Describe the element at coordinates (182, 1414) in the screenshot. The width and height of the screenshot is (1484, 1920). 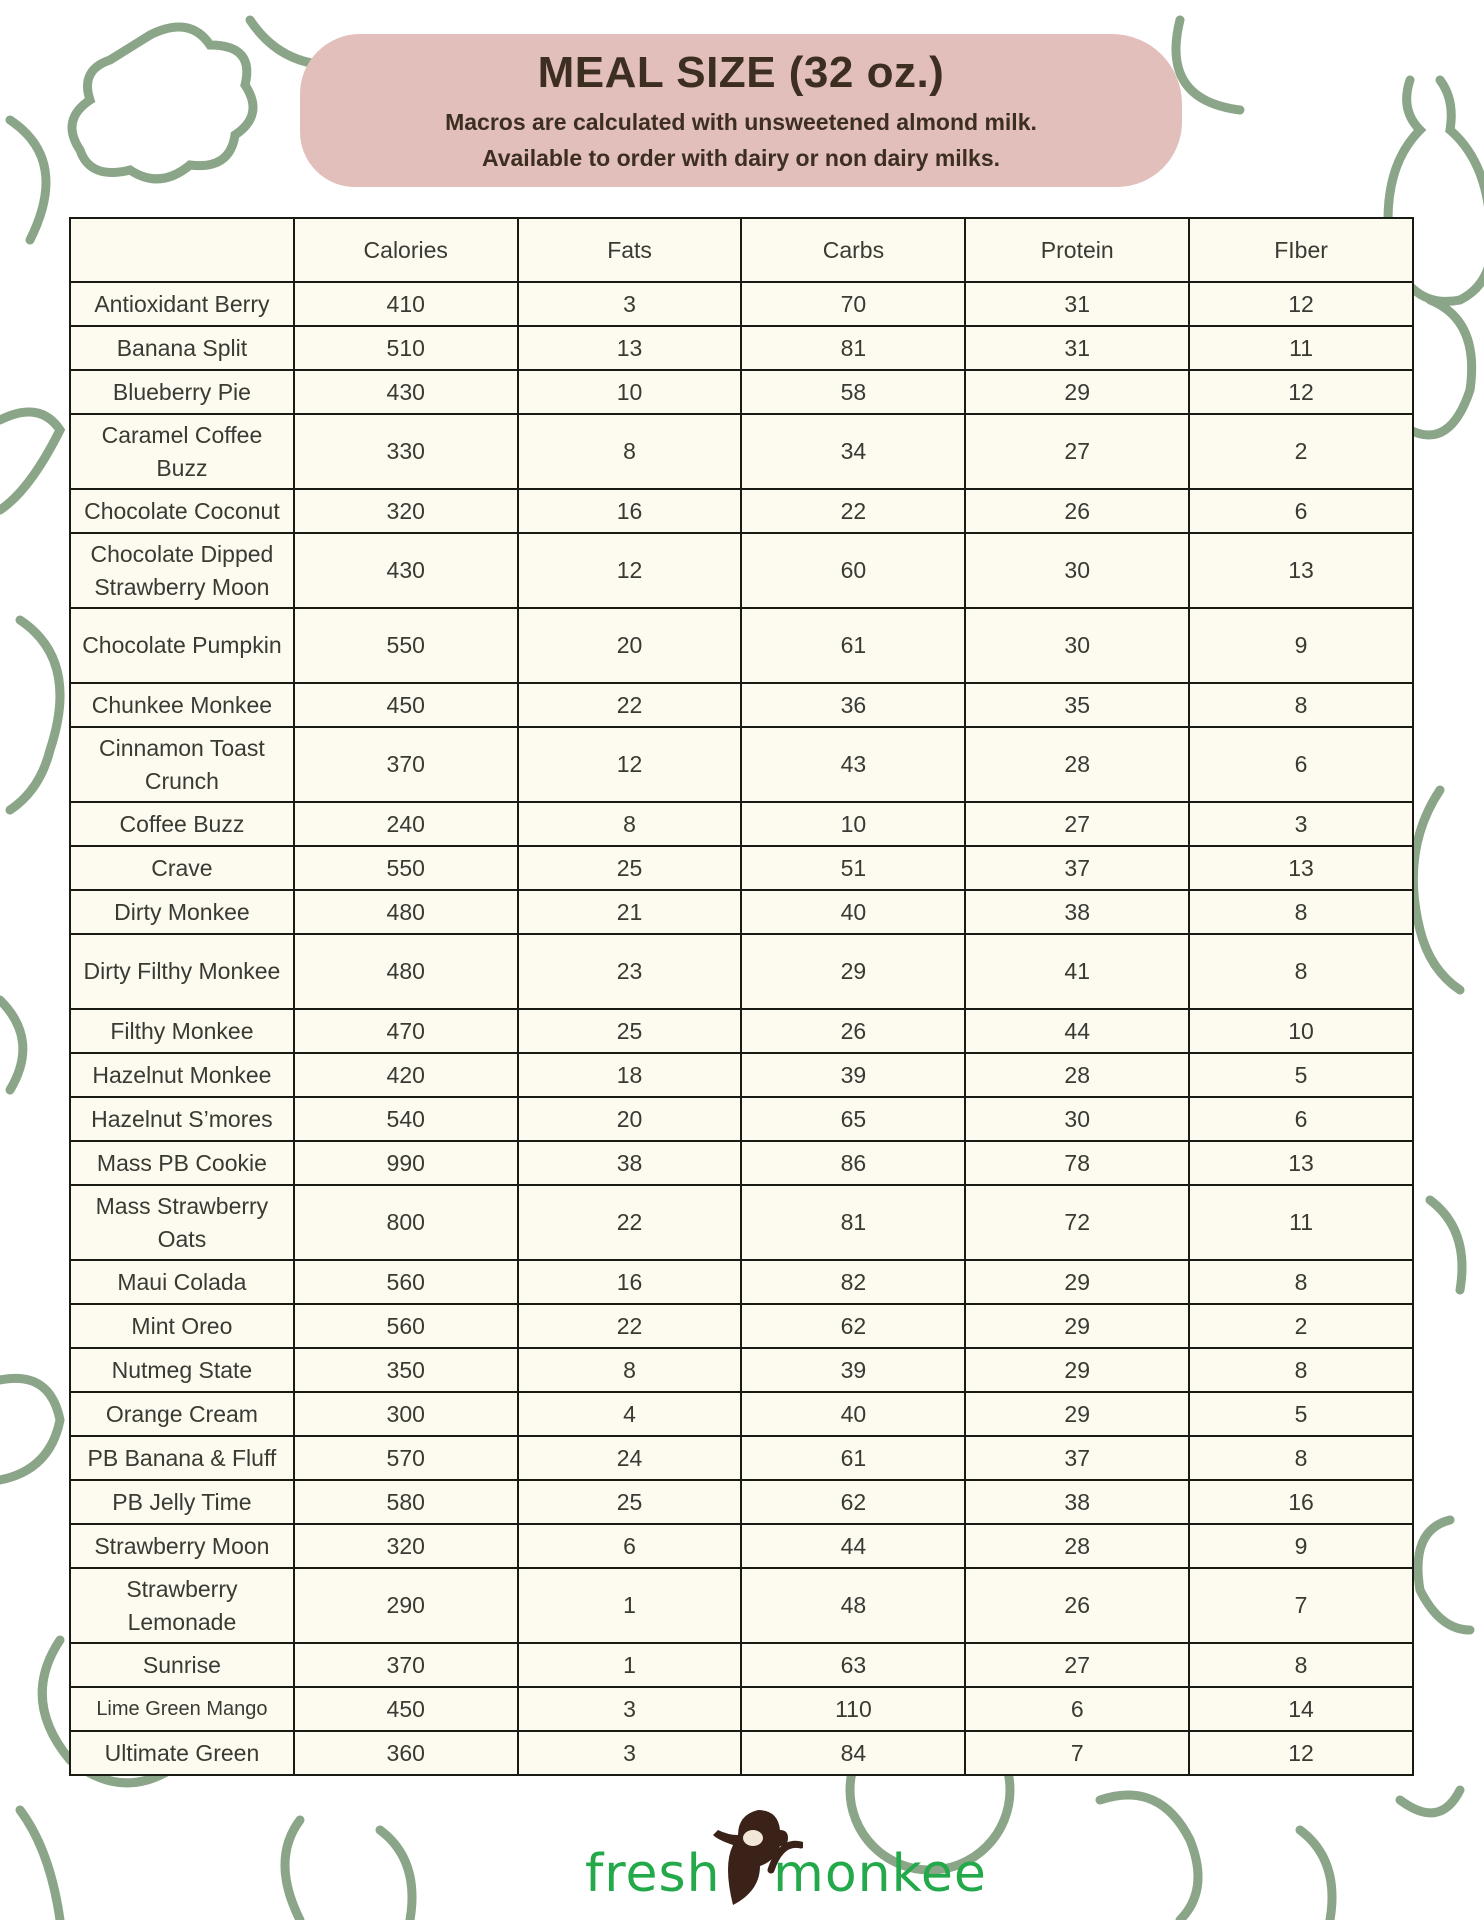
I see `cell-name: Orange Cream` at that location.